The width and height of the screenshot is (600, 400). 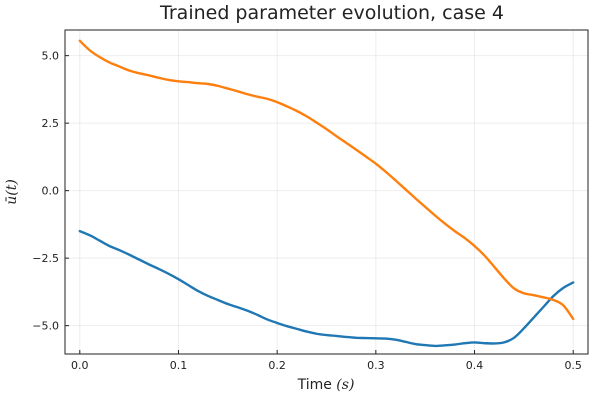 I want to click on x-tick-label: 0.2, so click(x=277, y=365).